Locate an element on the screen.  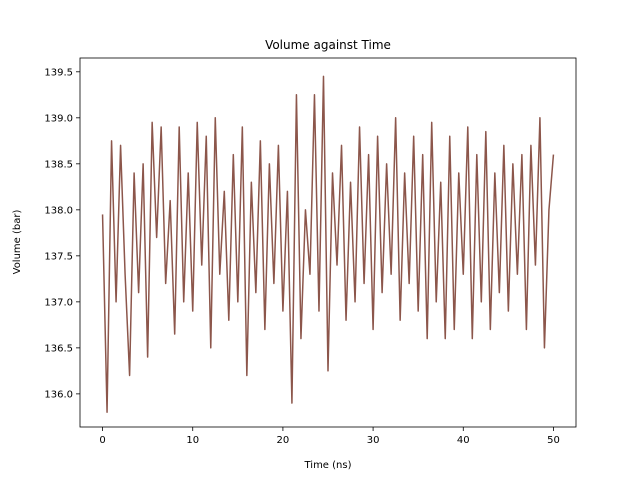
y-tick-label: 137.5 is located at coordinates (58, 256).